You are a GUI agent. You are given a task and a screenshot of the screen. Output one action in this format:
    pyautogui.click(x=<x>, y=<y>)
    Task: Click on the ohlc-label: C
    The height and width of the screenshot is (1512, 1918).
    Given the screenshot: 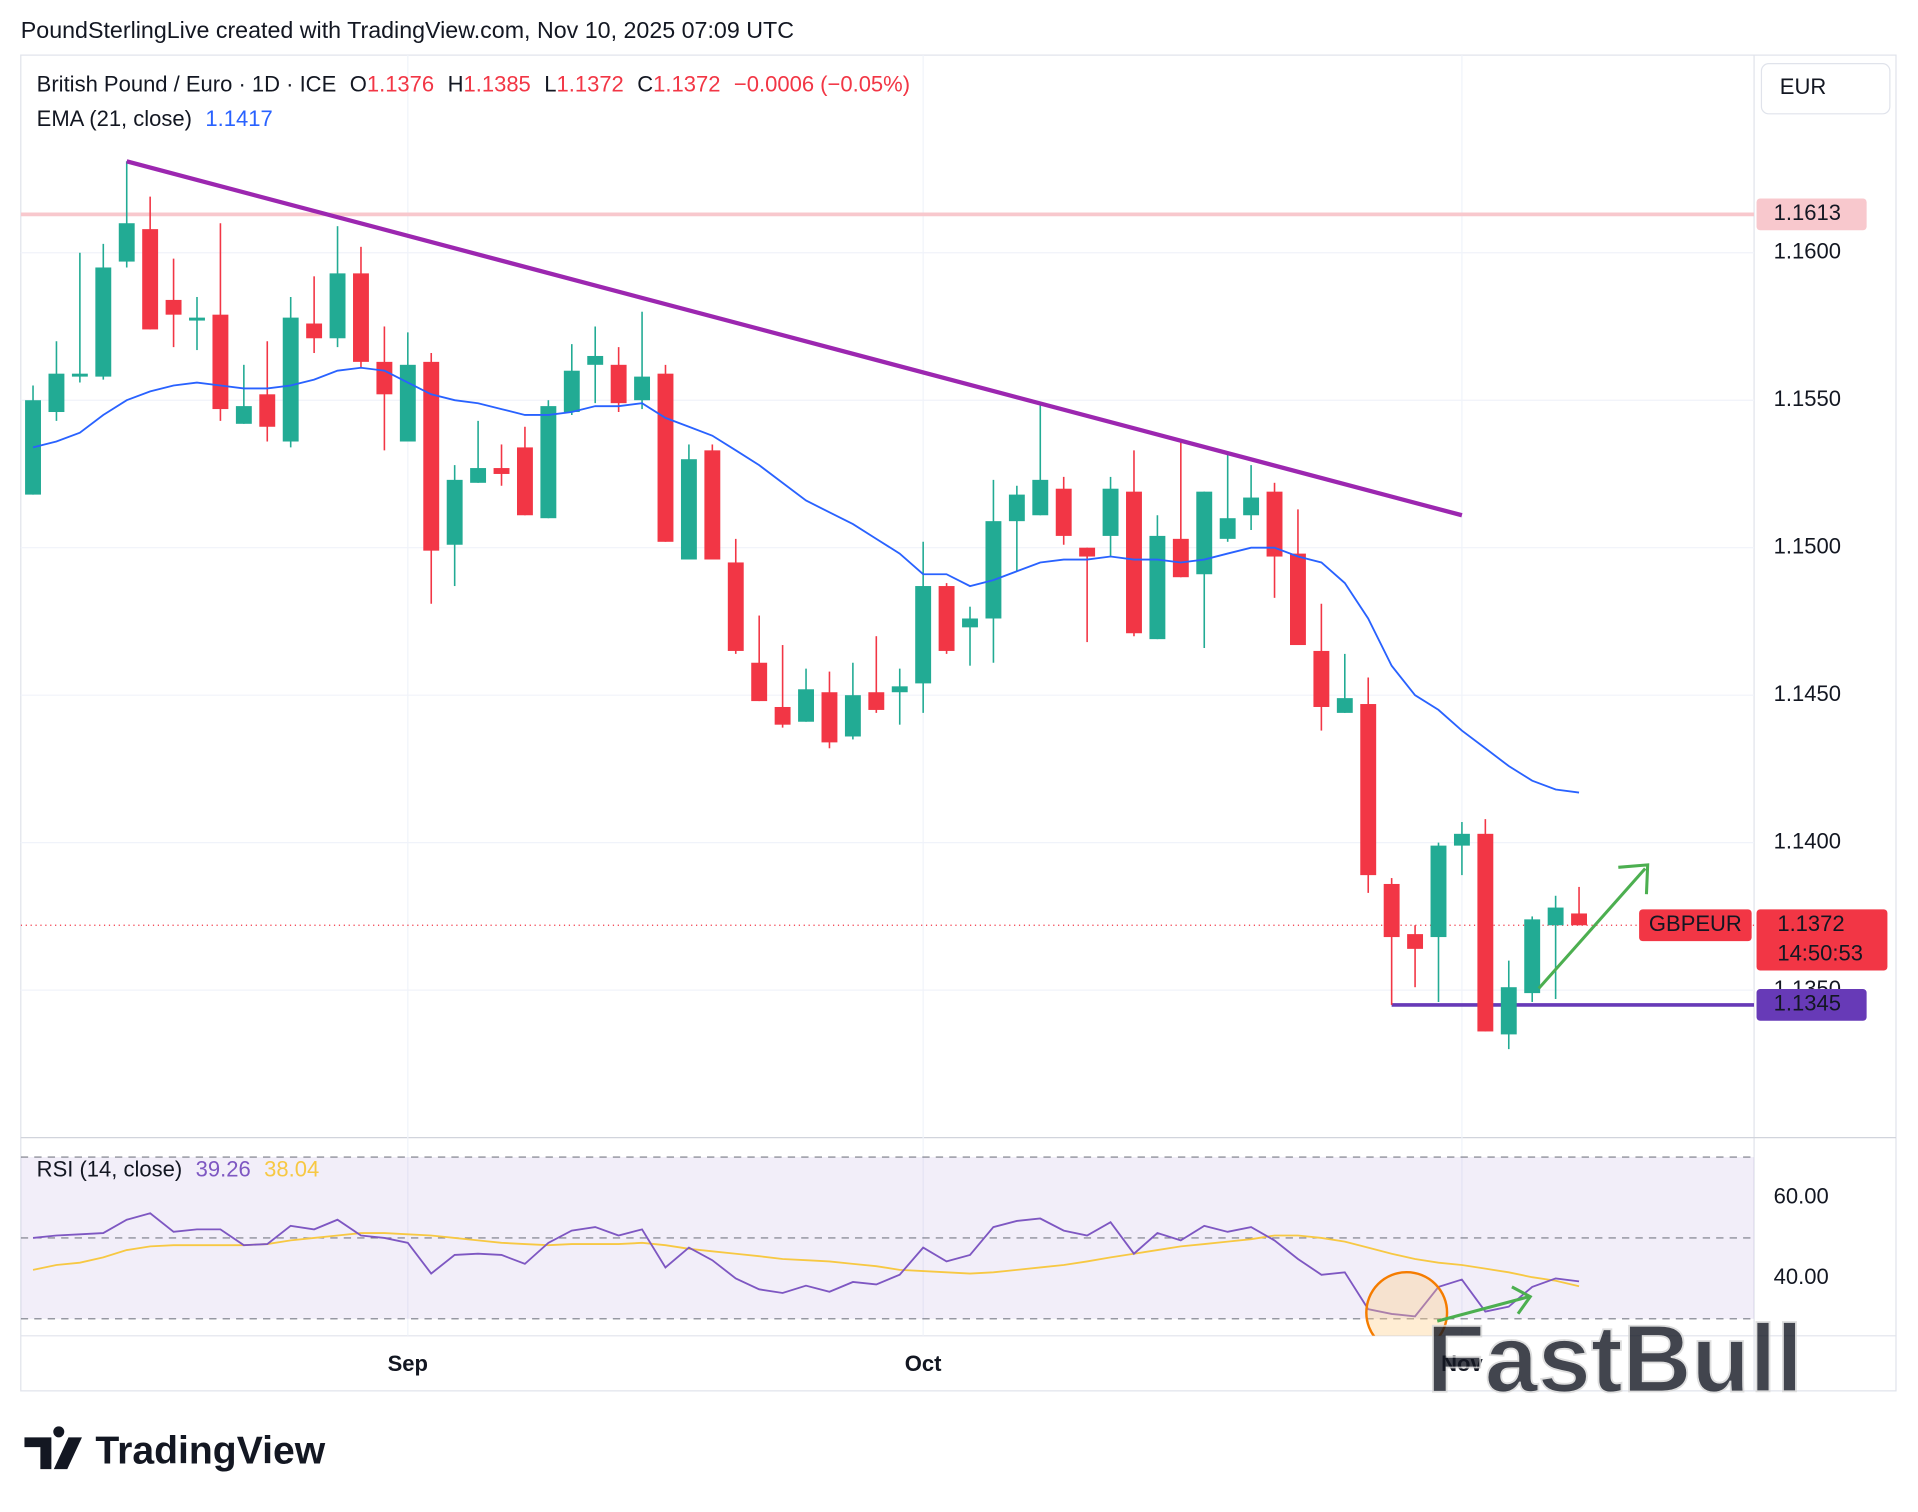 What is the action you would take?
    pyautogui.click(x=645, y=83)
    